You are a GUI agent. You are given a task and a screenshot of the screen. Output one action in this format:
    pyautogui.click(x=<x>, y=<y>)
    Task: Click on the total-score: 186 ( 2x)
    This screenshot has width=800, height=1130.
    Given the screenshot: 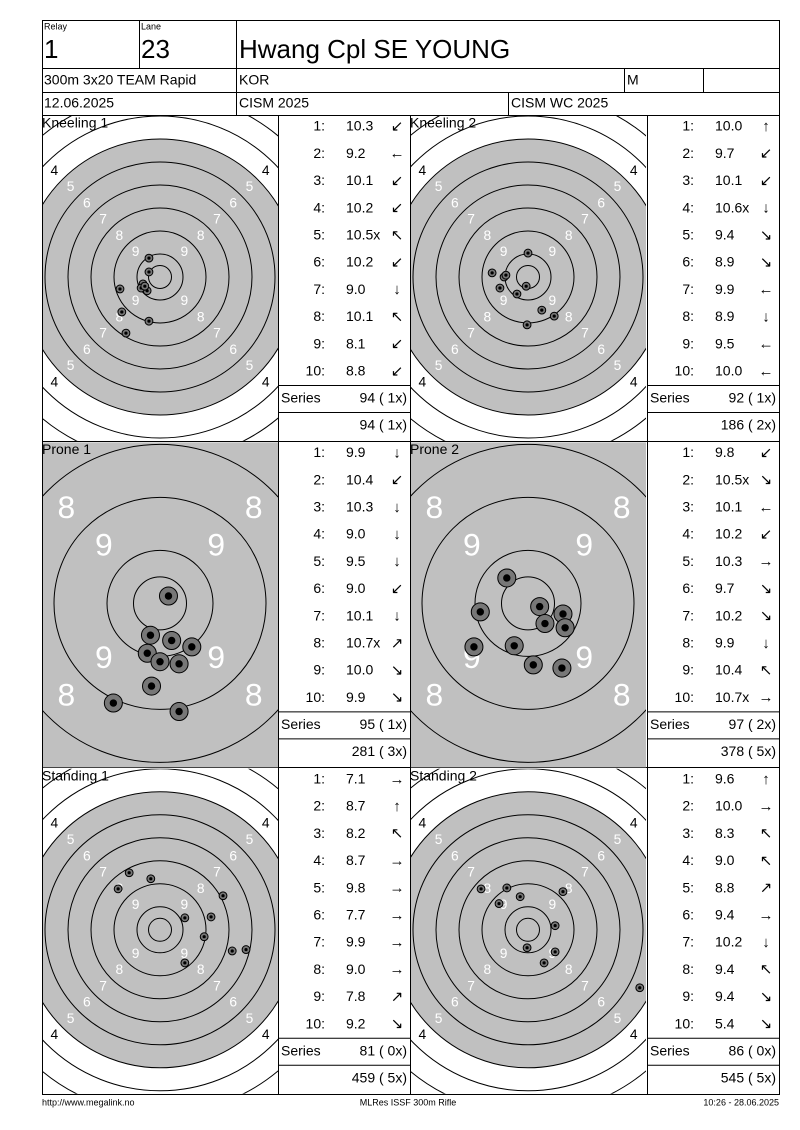 What is the action you would take?
    pyautogui.click(x=748, y=425)
    